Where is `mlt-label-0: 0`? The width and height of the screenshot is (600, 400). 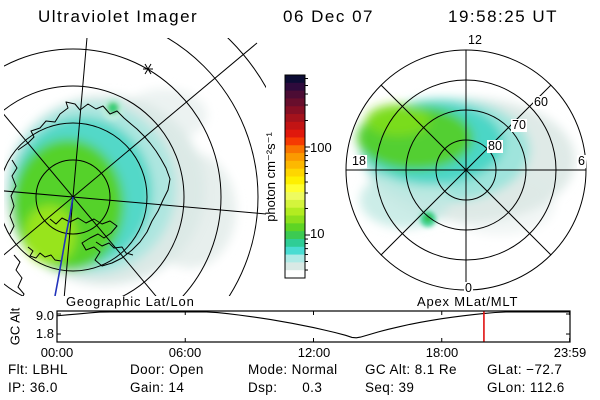
mlt-label-0: 0 is located at coordinates (468, 288).